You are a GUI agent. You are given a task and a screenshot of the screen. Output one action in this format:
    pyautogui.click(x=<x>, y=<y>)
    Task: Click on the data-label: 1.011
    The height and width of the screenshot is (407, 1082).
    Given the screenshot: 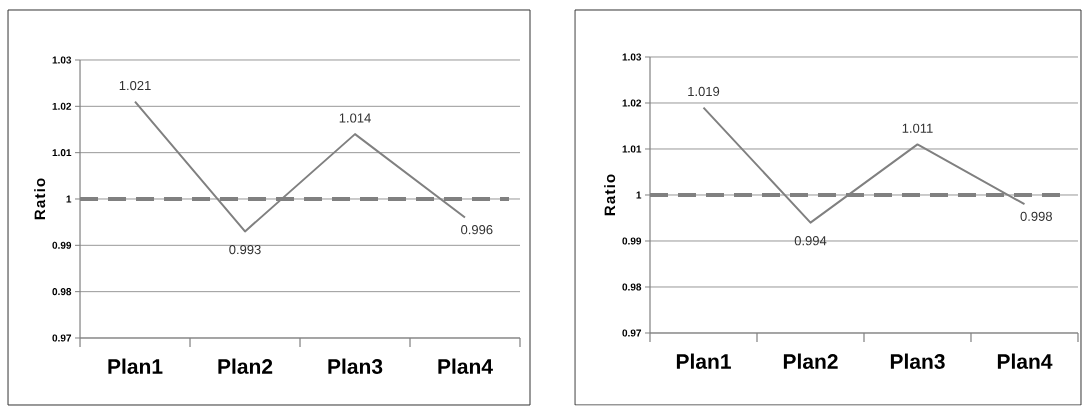 What is the action you would take?
    pyautogui.click(x=917, y=128)
    